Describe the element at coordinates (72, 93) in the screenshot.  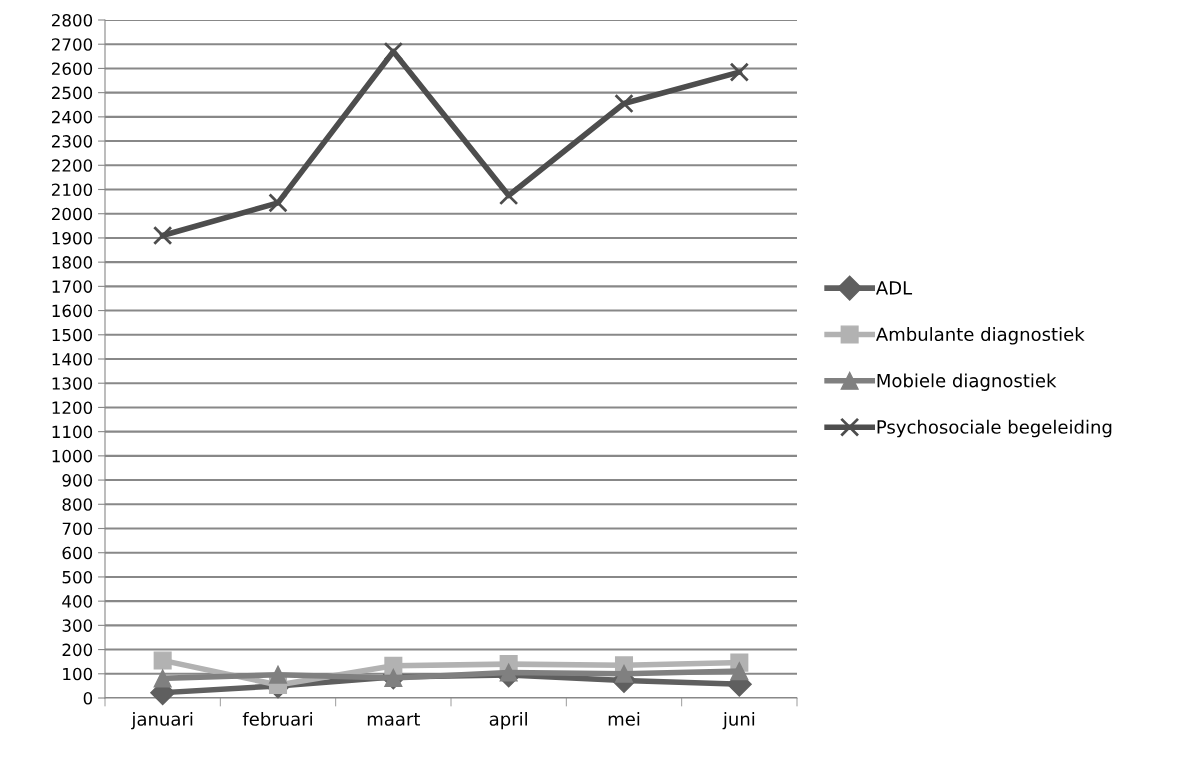
I see `y-tick-label: 2500` at that location.